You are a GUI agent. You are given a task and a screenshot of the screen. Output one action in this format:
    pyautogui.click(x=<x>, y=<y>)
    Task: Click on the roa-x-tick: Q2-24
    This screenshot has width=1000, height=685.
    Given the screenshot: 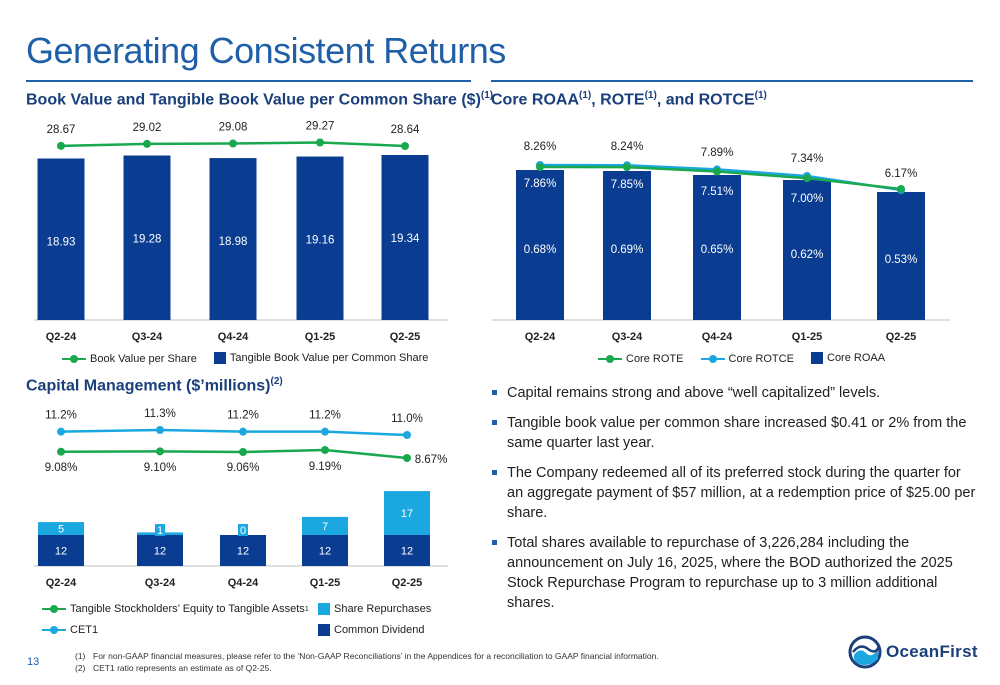 What is the action you would take?
    pyautogui.click(x=540, y=337)
    